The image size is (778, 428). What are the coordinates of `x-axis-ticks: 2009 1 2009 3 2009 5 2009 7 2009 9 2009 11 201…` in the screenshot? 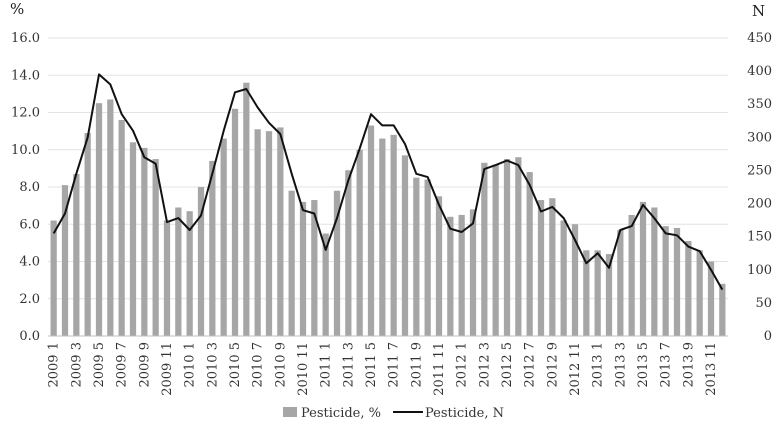 It's located at (383, 369).